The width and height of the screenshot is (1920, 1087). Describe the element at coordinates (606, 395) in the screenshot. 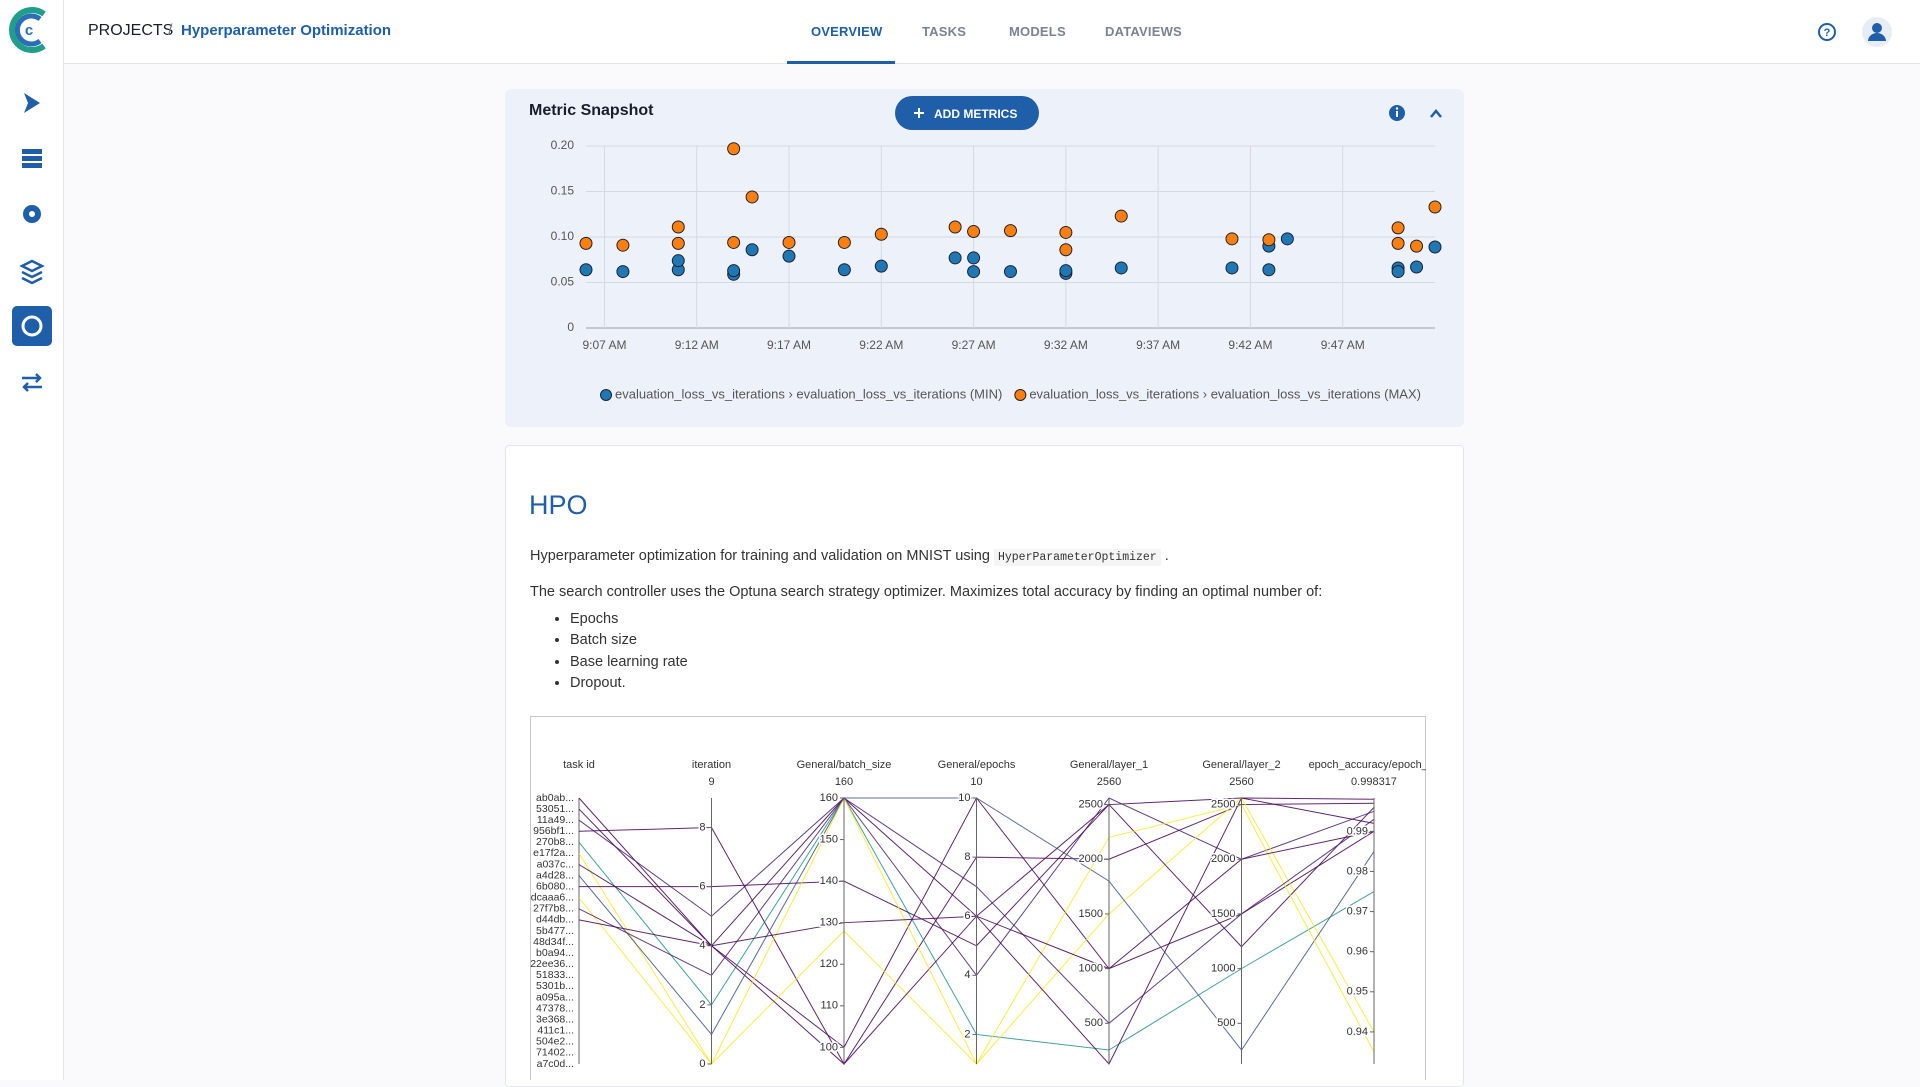

I see `legend-marker` at that location.